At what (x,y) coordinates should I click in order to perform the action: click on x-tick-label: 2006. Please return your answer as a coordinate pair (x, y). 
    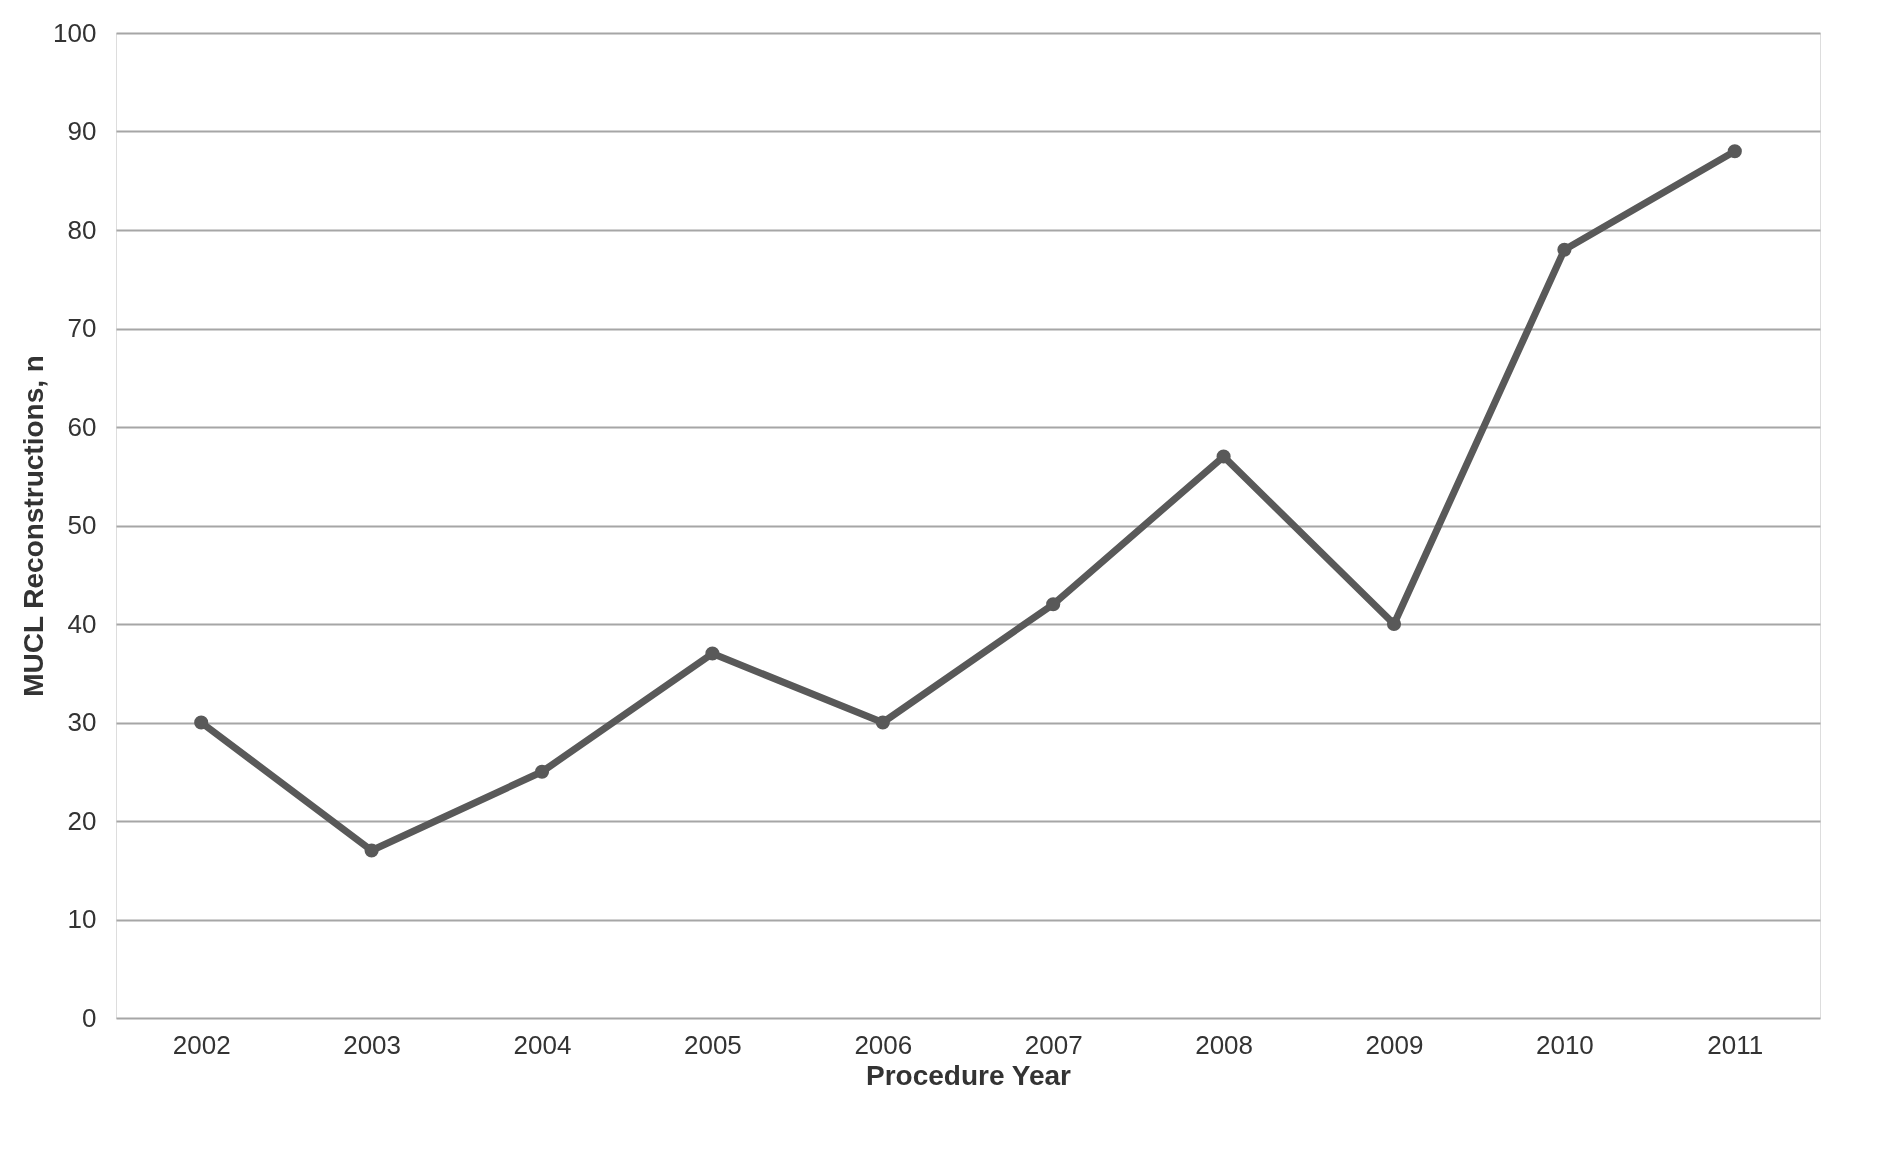
    Looking at the image, I should click on (883, 1044).